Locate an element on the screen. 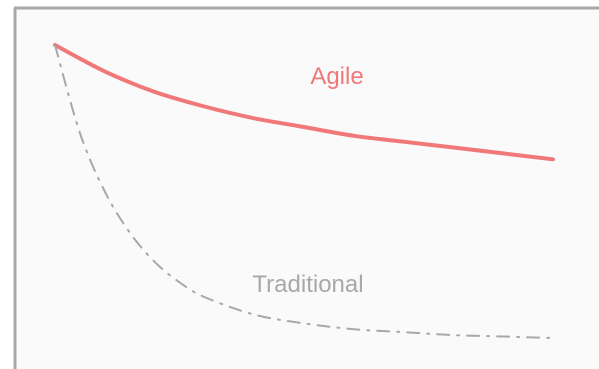 The image size is (599, 369). series-label-traditional: Traditional is located at coordinates (307, 284).